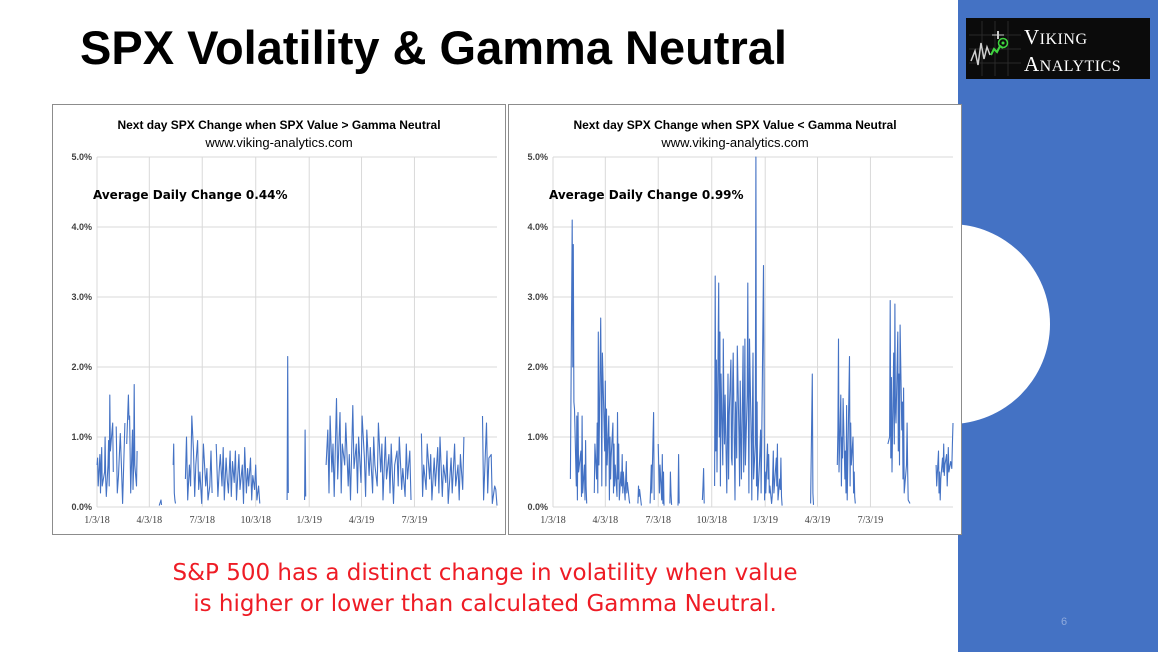 The height and width of the screenshot is (652, 1158). What do you see at coordinates (1073, 50) in the screenshot?
I see `logo-wordmark: VIKING ANALYTICS` at bounding box center [1073, 50].